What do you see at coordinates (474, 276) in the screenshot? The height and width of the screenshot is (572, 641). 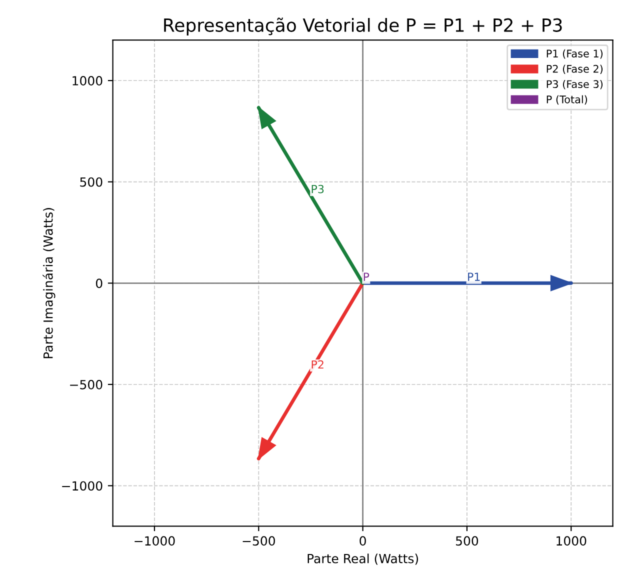 I see `annotation: P1` at bounding box center [474, 276].